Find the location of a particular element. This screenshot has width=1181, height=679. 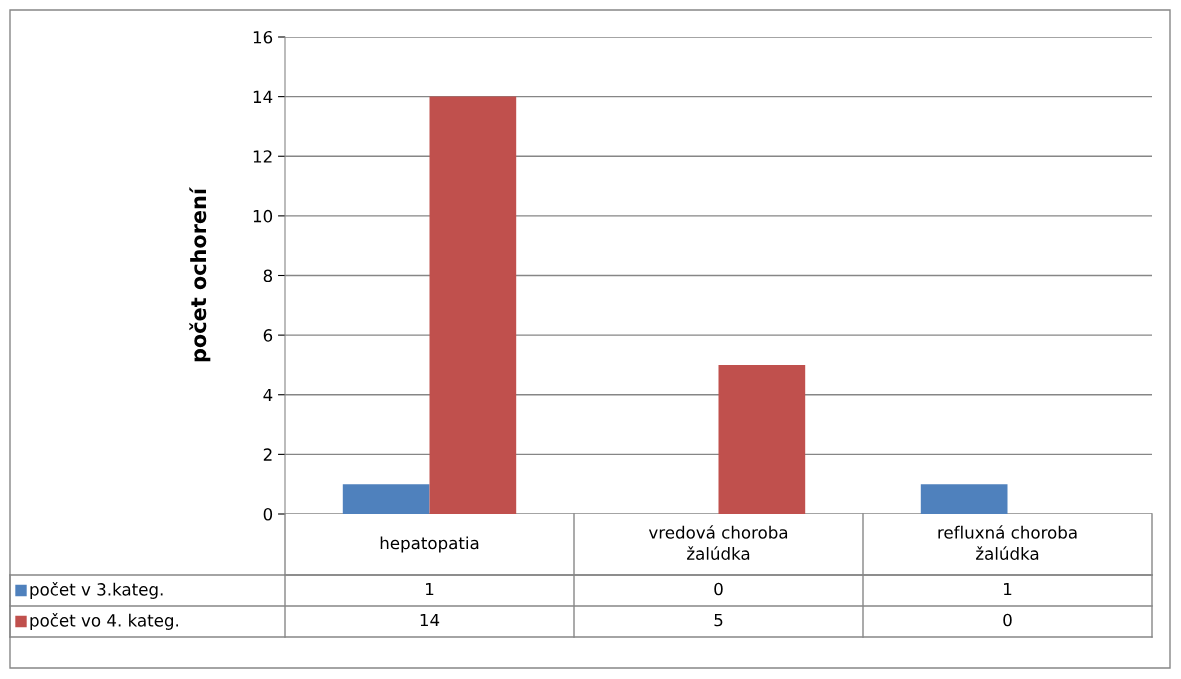

x-tick-label: refluxná choroba žalúdka is located at coordinates (1007, 542).